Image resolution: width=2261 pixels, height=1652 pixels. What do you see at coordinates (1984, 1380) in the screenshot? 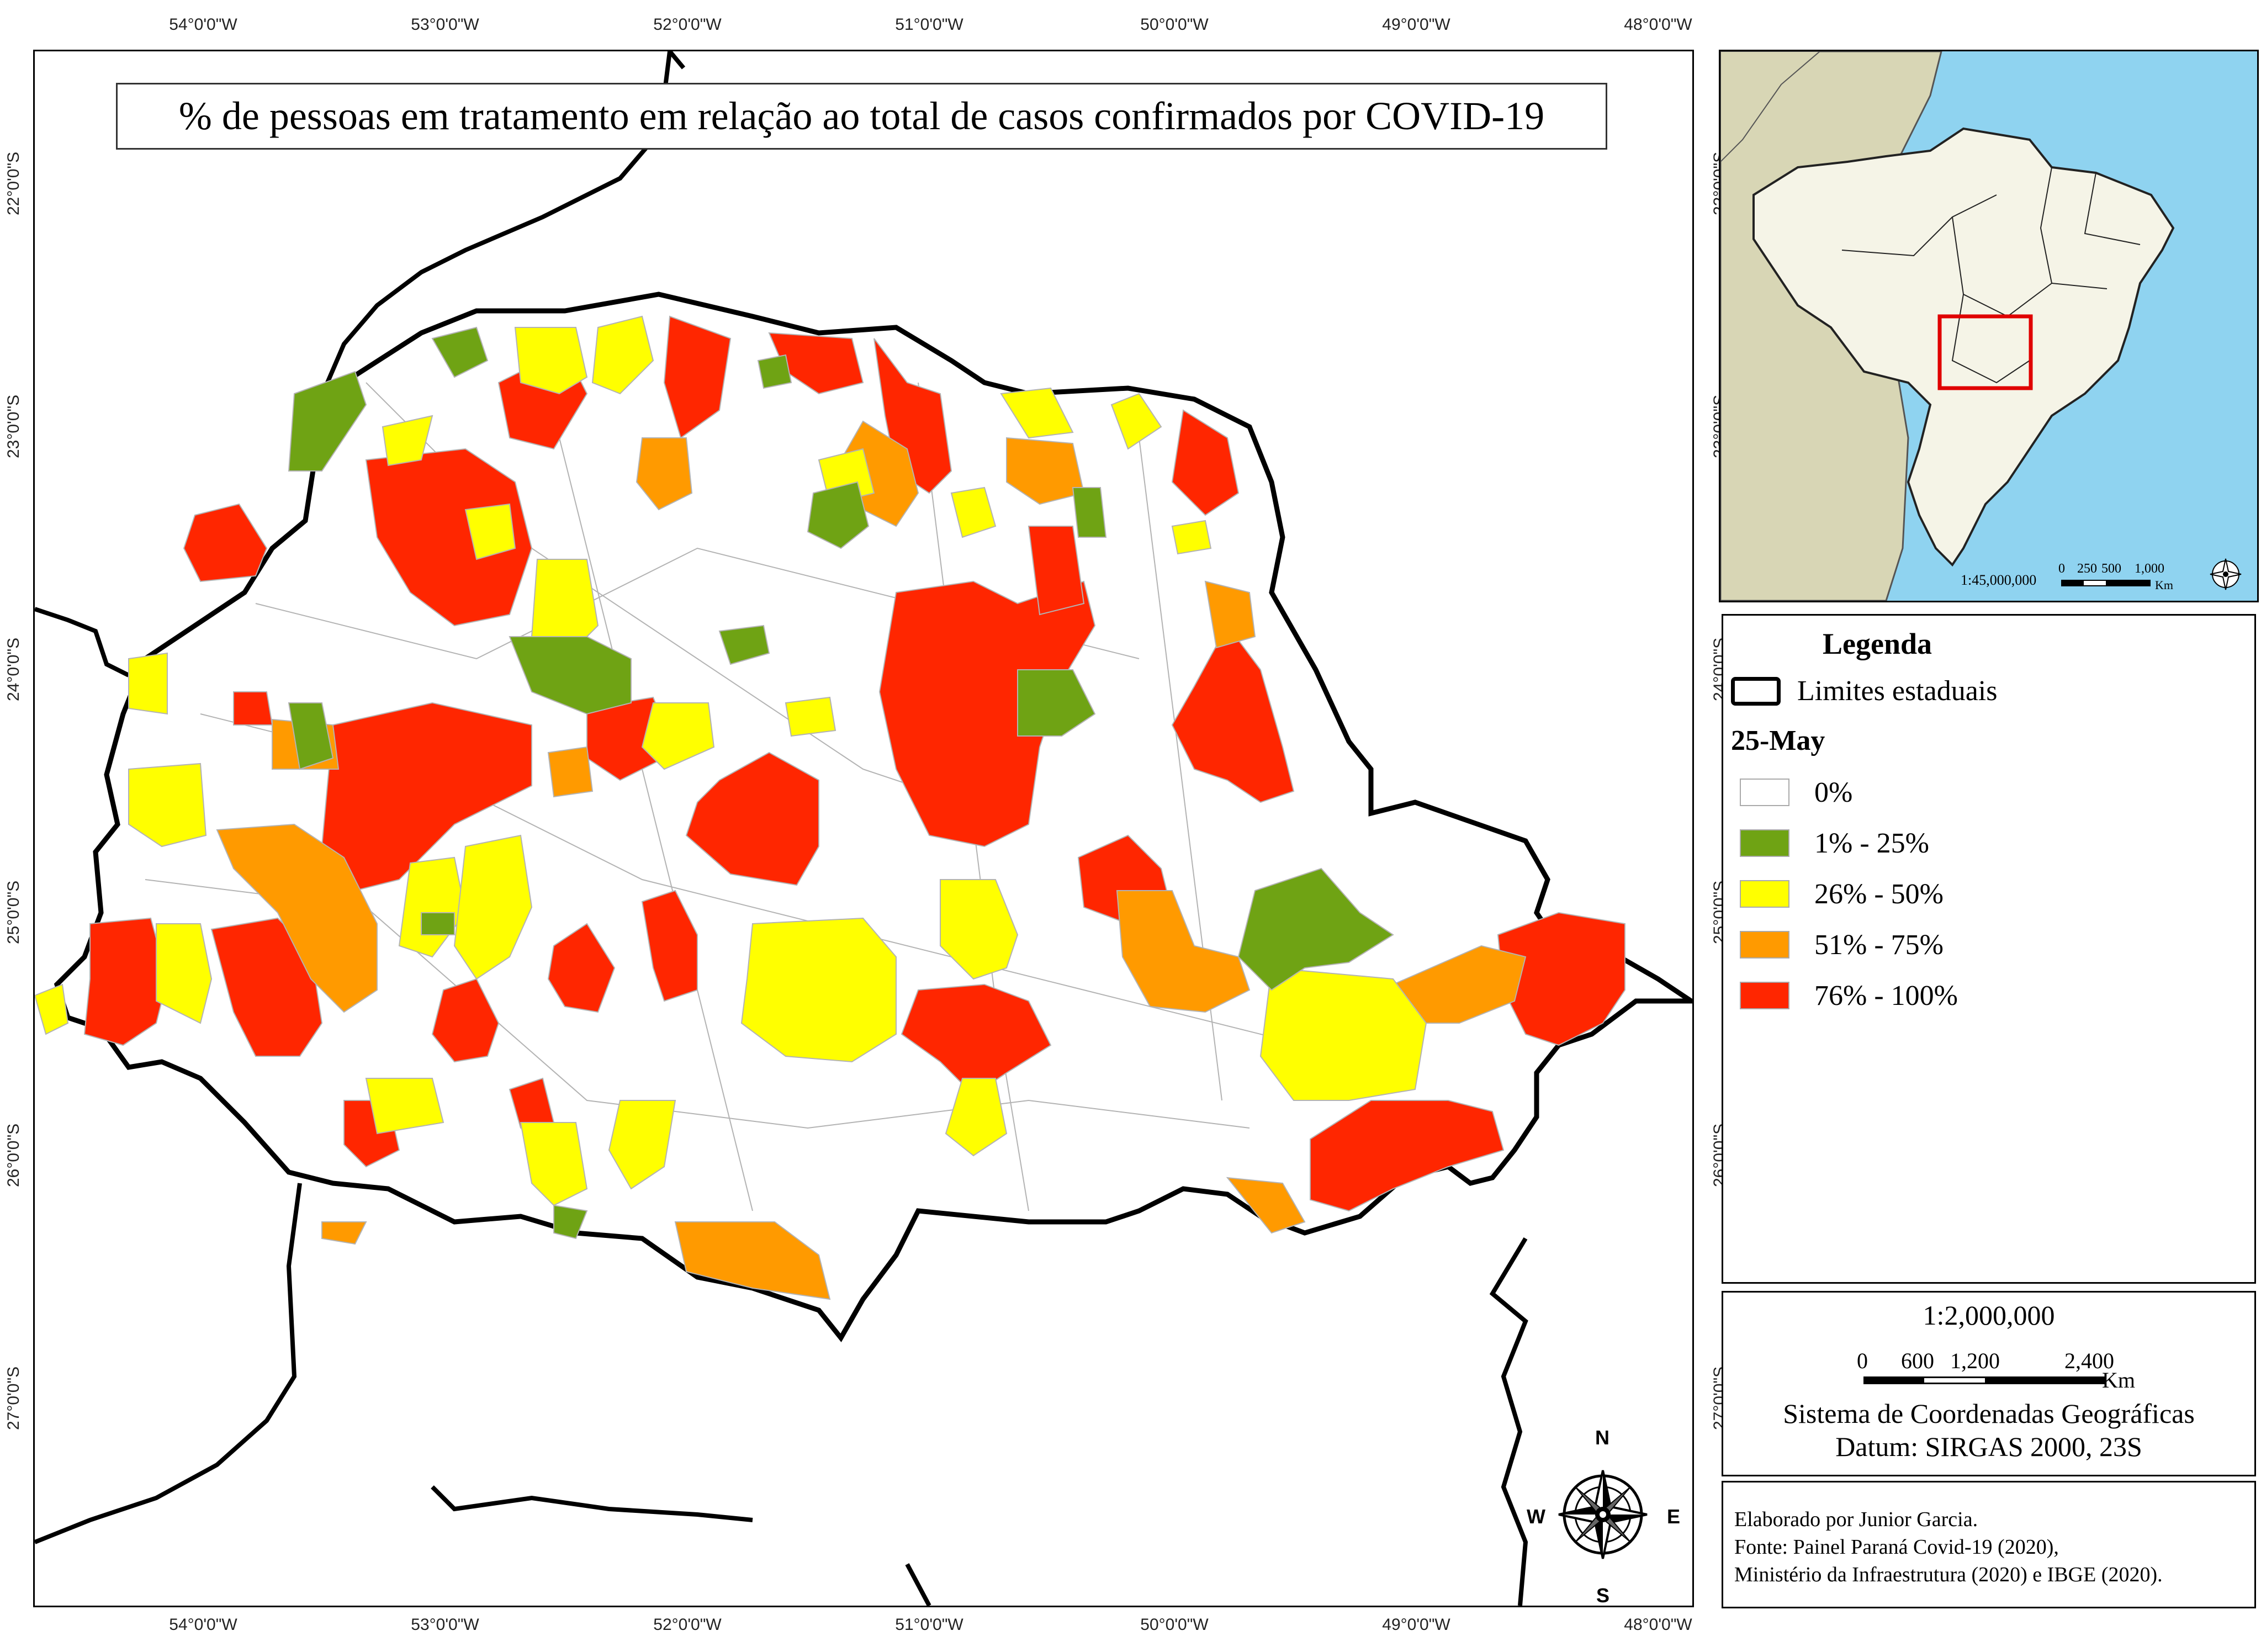
I see `scale-bar` at bounding box center [1984, 1380].